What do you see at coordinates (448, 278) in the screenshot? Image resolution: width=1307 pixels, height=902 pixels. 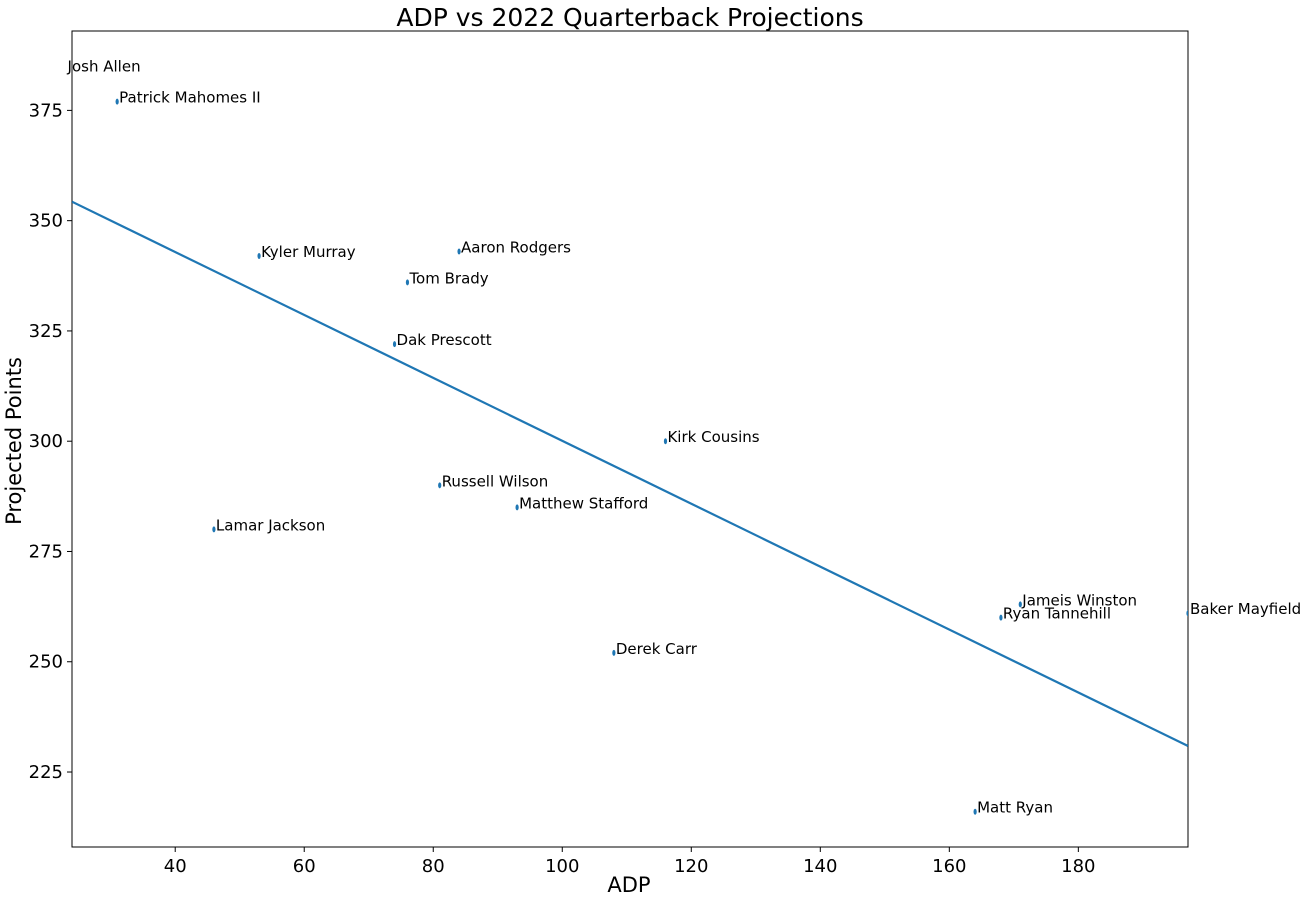 I see `point-label: Tom Brady` at bounding box center [448, 278].